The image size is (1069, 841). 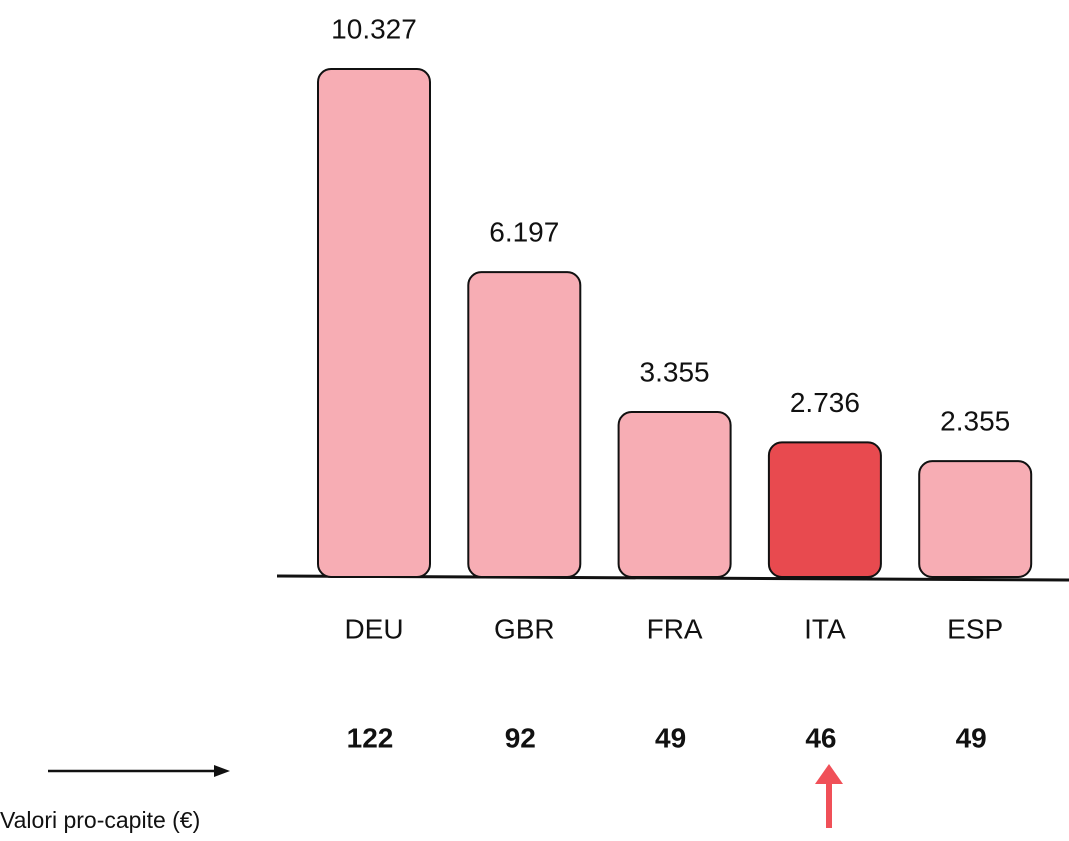 What do you see at coordinates (524, 232) in the screenshot?
I see `value-label: 6.197` at bounding box center [524, 232].